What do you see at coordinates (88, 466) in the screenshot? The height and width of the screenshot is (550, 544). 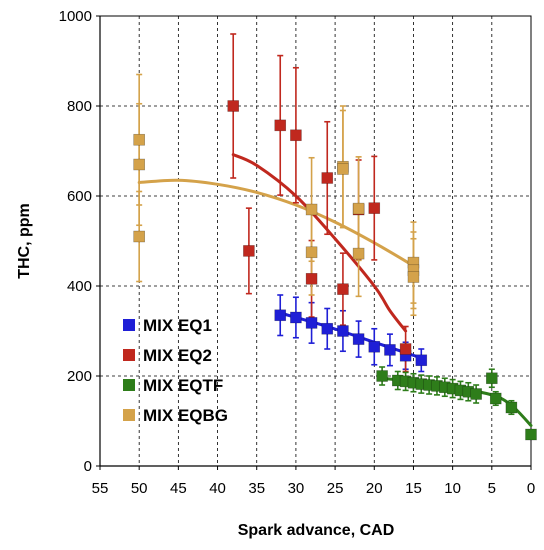 I see `y-tick-label: 0` at bounding box center [88, 466].